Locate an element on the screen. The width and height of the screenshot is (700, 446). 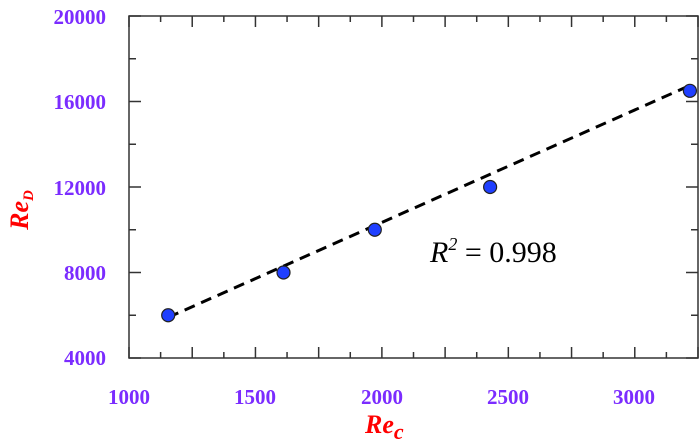
y-axis-title: ReD is located at coordinates (21, 210).